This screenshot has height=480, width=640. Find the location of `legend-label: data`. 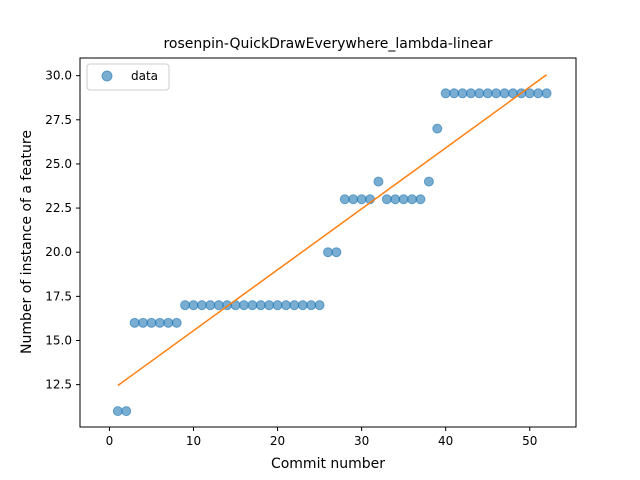

legend-label: data is located at coordinates (144, 76).